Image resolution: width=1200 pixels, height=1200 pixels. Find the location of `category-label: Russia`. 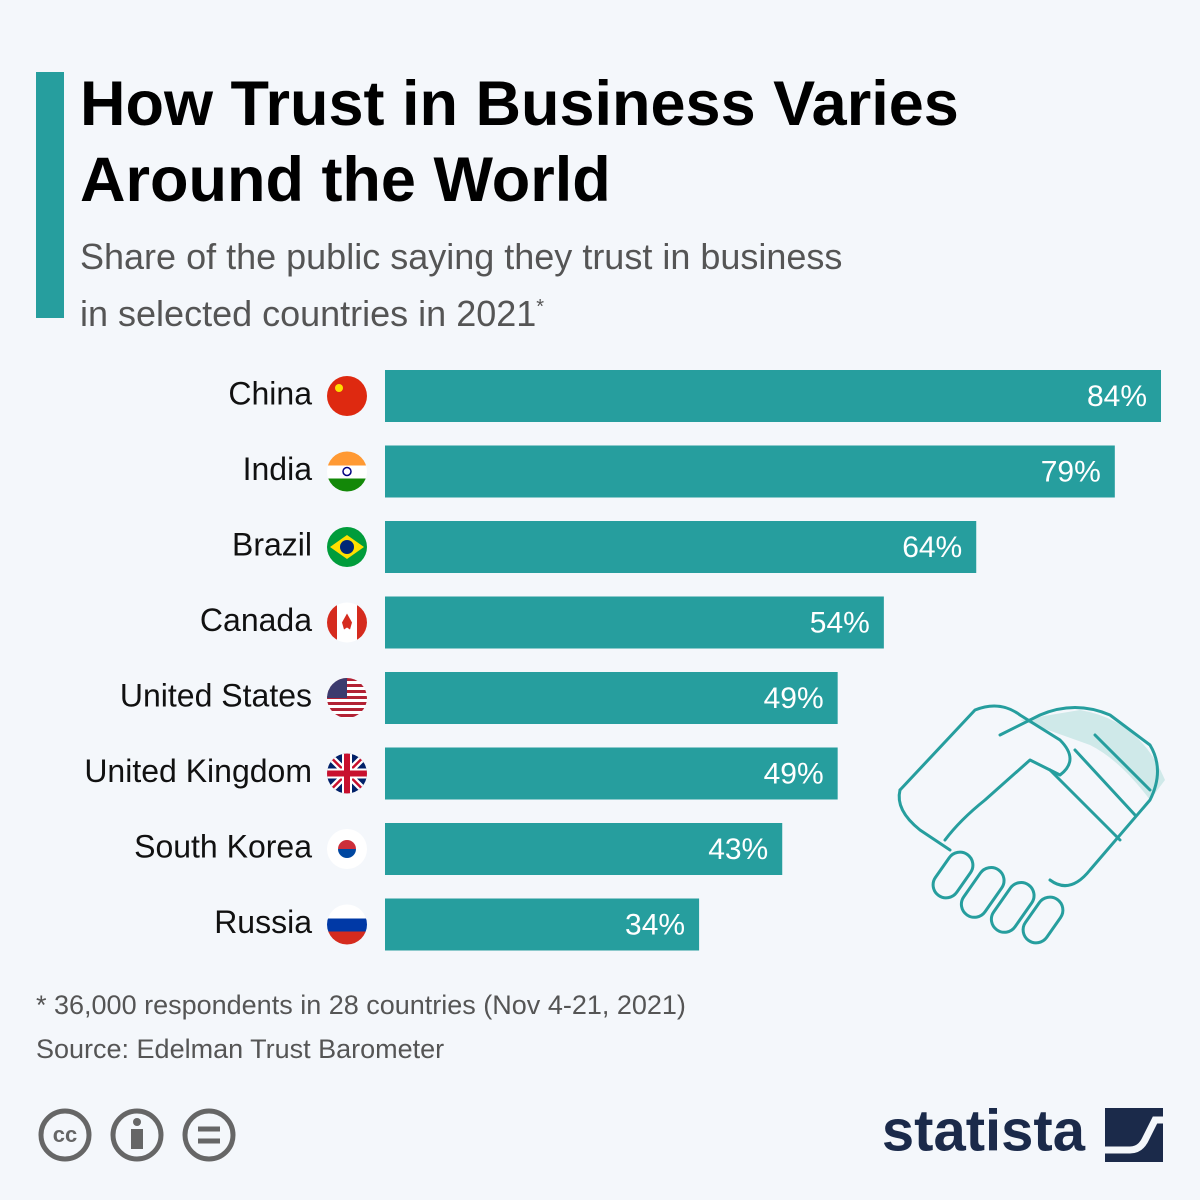

category-label: Russia is located at coordinates (263, 922).